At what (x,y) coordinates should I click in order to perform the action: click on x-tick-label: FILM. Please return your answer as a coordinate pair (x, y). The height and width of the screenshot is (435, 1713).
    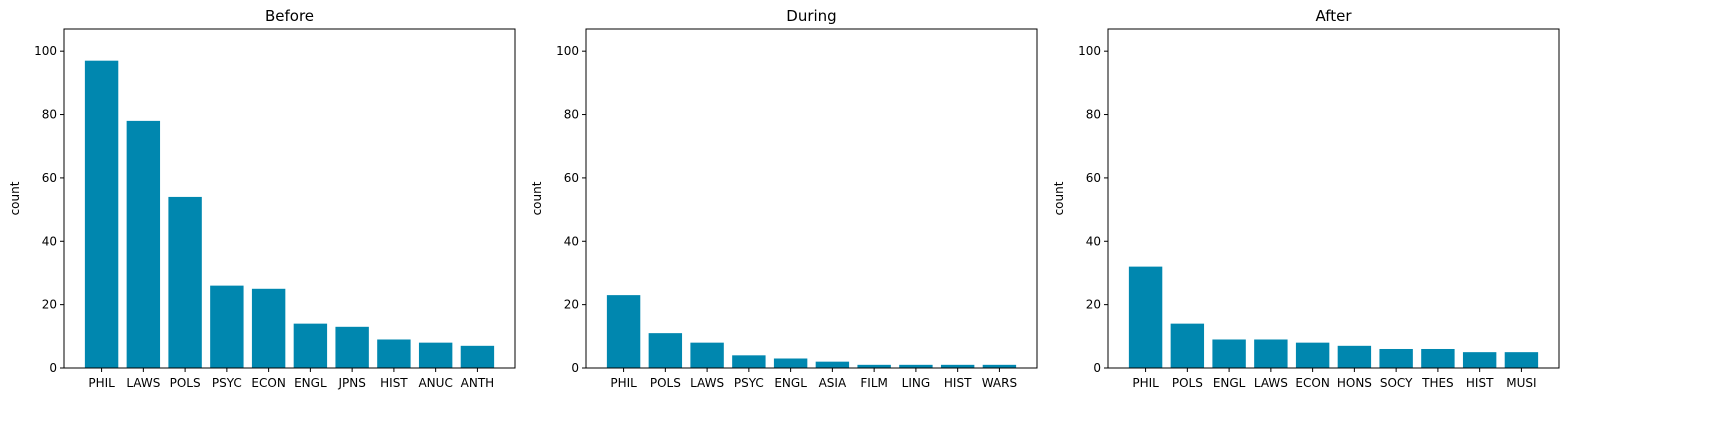
    Looking at the image, I should click on (873, 383).